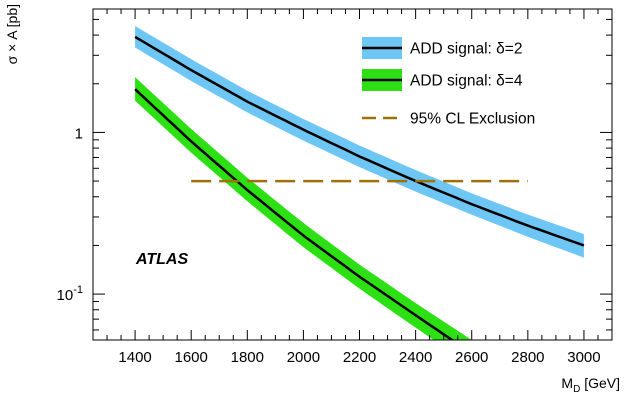 This screenshot has width=624, height=401. I want to click on x-tick-label: 1800, so click(247, 357).